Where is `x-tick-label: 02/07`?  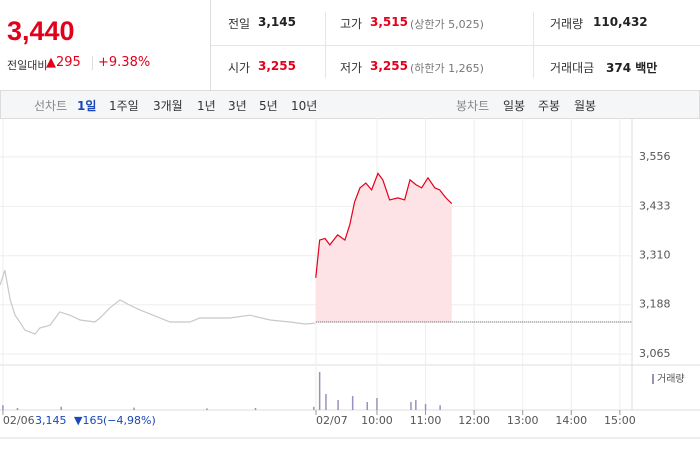 x-tick-label: 02/07 is located at coordinates (332, 420).